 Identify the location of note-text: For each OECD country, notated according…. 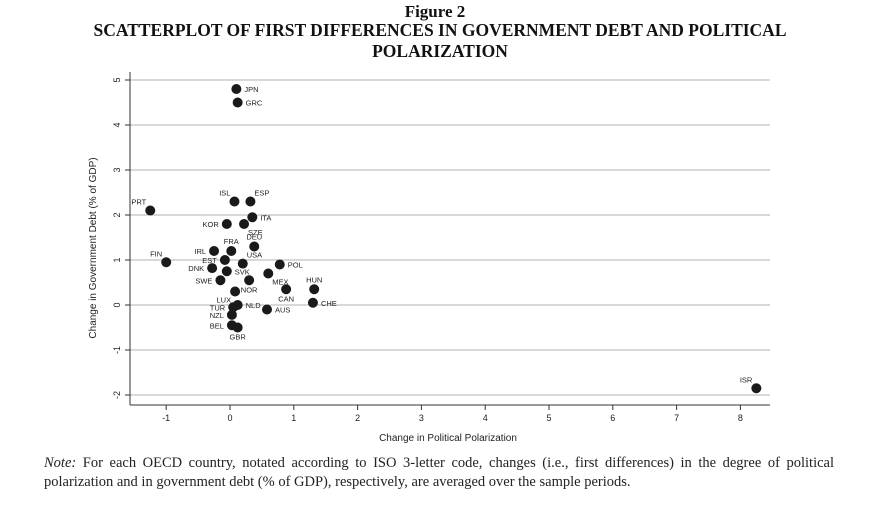
(439, 472).